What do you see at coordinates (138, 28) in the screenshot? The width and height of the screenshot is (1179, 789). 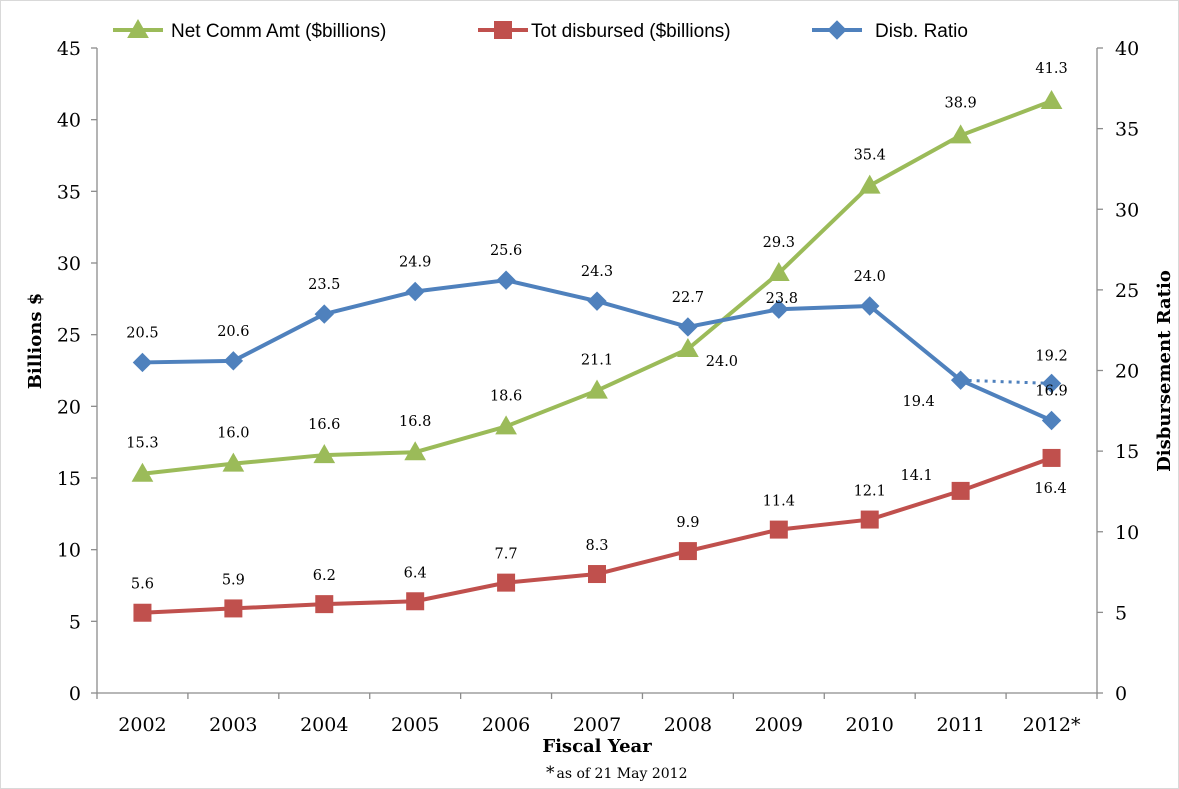 I see `legend-net-comm-marker` at bounding box center [138, 28].